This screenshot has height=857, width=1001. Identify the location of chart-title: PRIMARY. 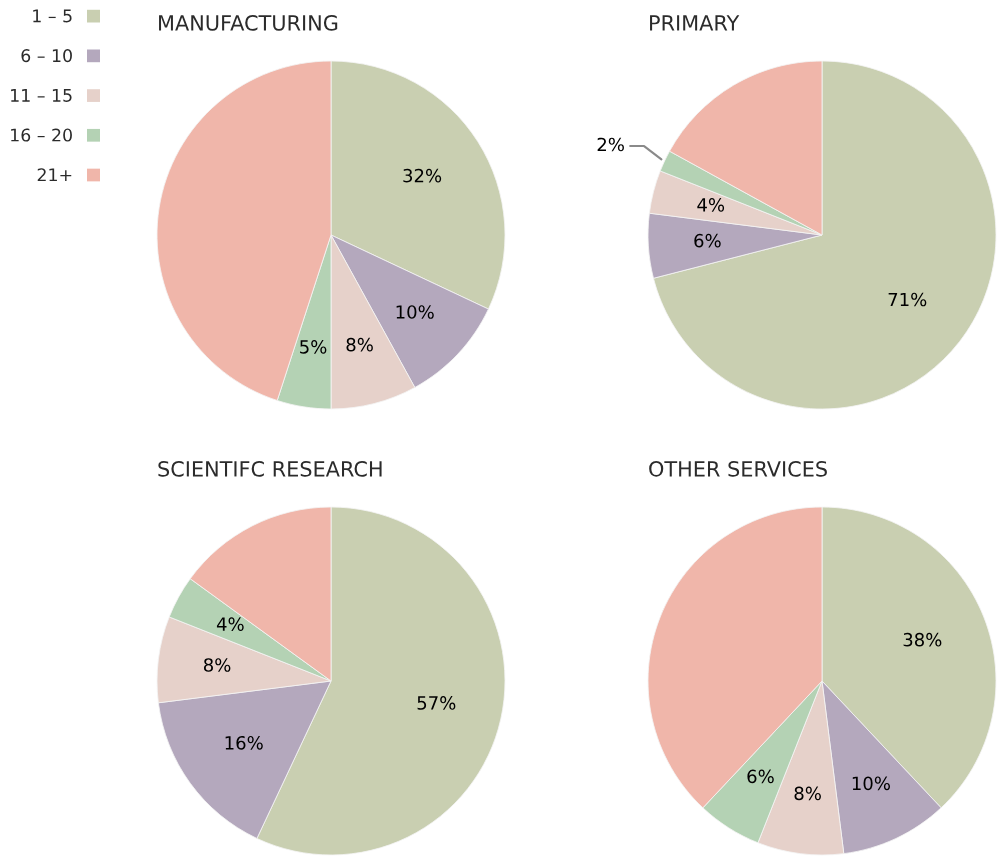
(695, 23).